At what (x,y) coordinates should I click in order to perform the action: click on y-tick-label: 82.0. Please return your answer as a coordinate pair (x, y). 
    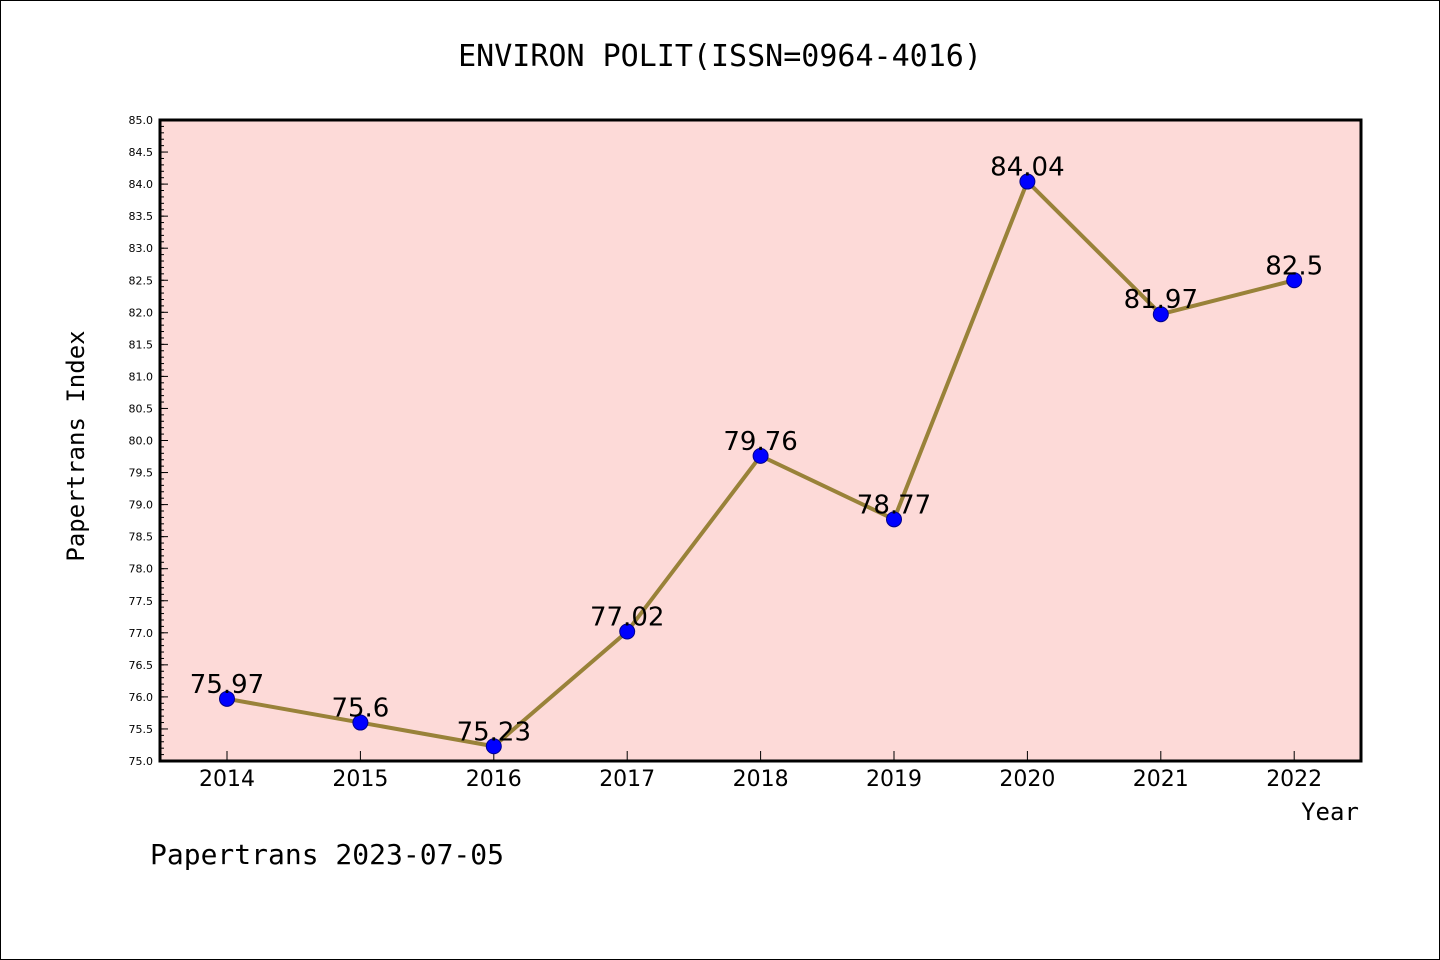
    Looking at the image, I should click on (141, 312).